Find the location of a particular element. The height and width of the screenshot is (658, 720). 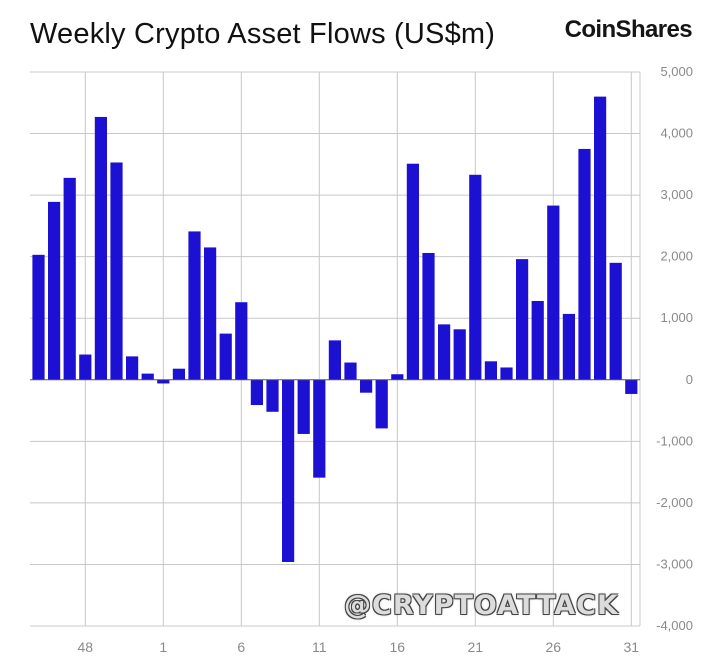

x-tick-label: 31 is located at coordinates (632, 647).